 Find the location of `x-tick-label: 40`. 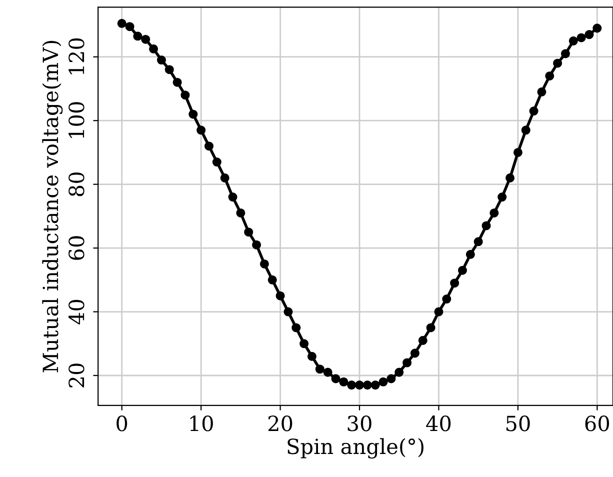

x-tick-label: 40 is located at coordinates (438, 424).